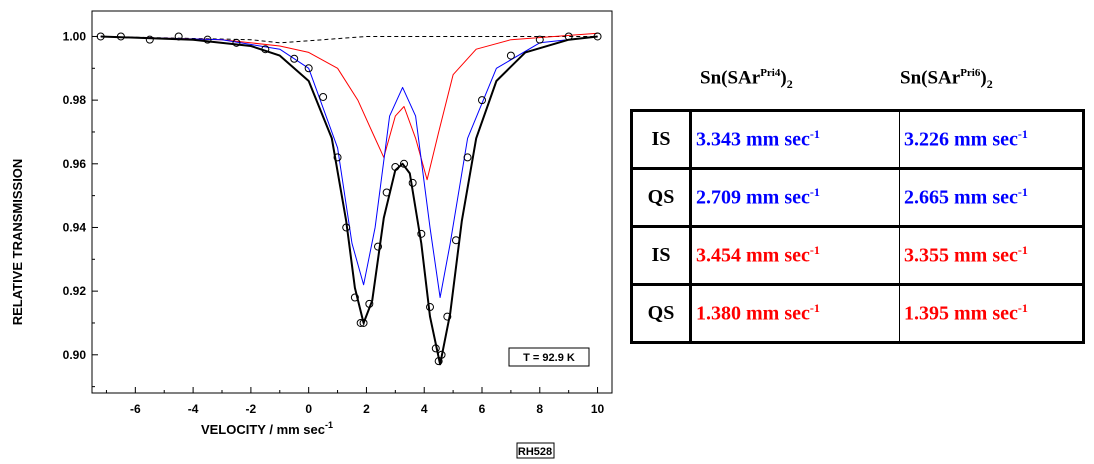 The image size is (1094, 464). What do you see at coordinates (753, 255) in the screenshot?
I see `parameter-value-text: 3.454 mm sec` at bounding box center [753, 255].